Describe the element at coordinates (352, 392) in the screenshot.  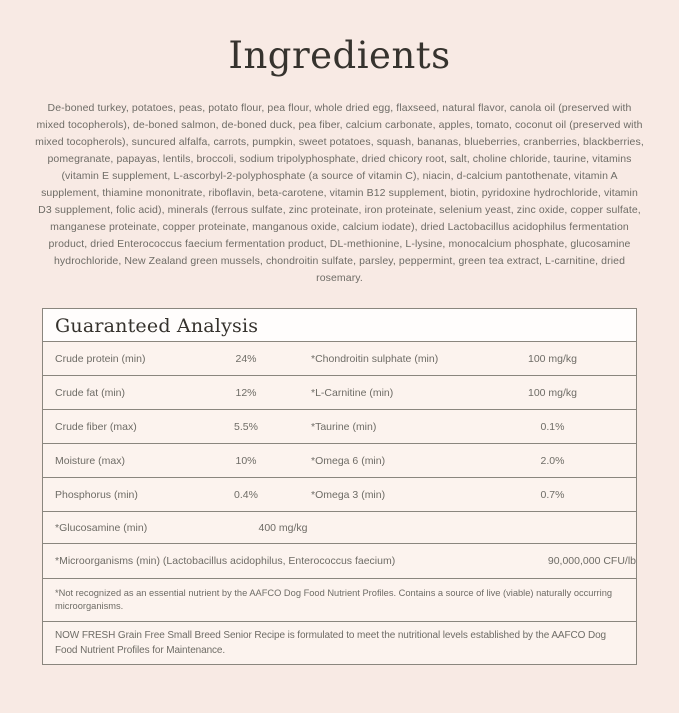
I see `row-label-right: *L-Carnitine (min)` at that location.